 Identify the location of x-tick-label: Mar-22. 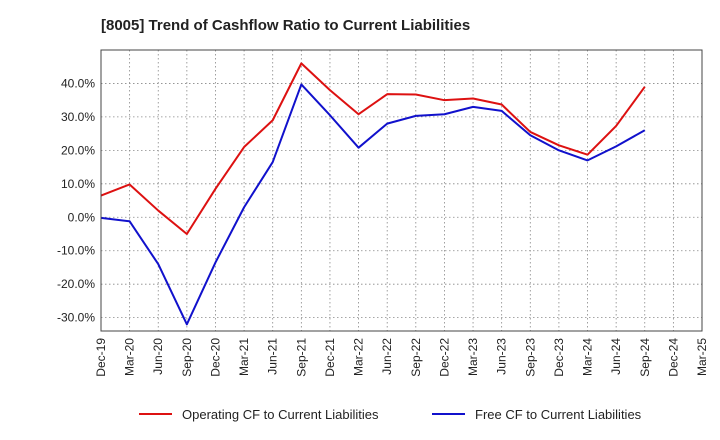
(359, 357).